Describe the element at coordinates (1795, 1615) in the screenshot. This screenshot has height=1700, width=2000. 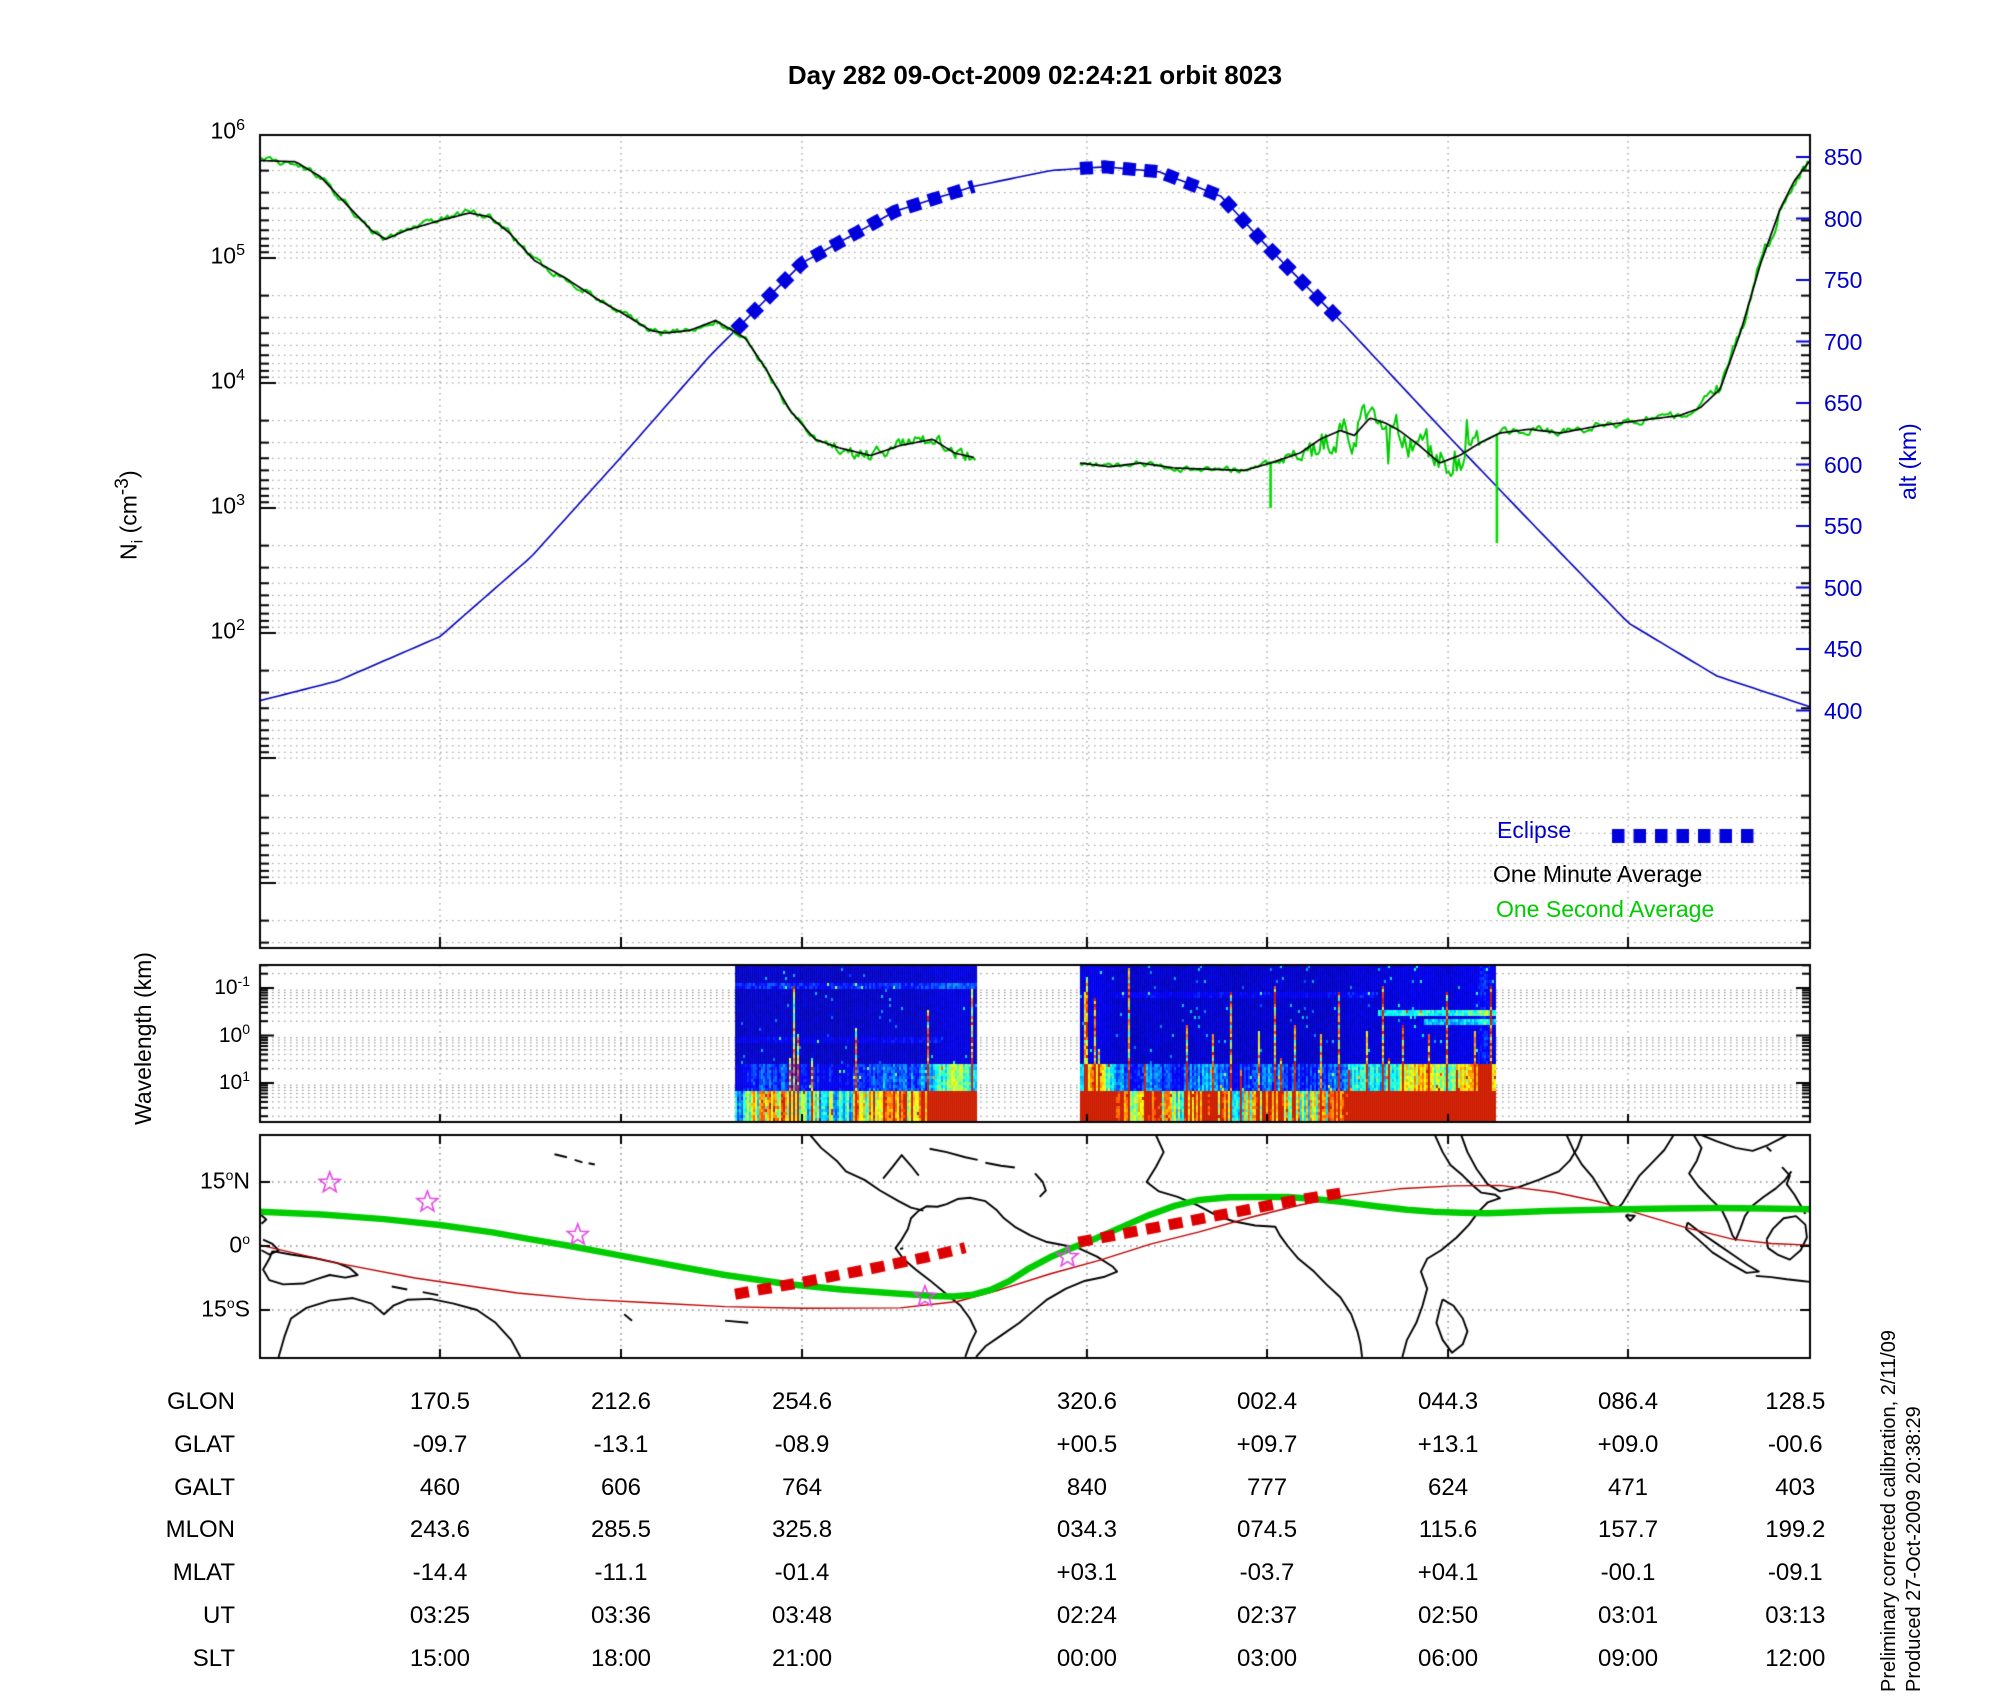
I see `table-cell-ut-7: 03:13` at that location.